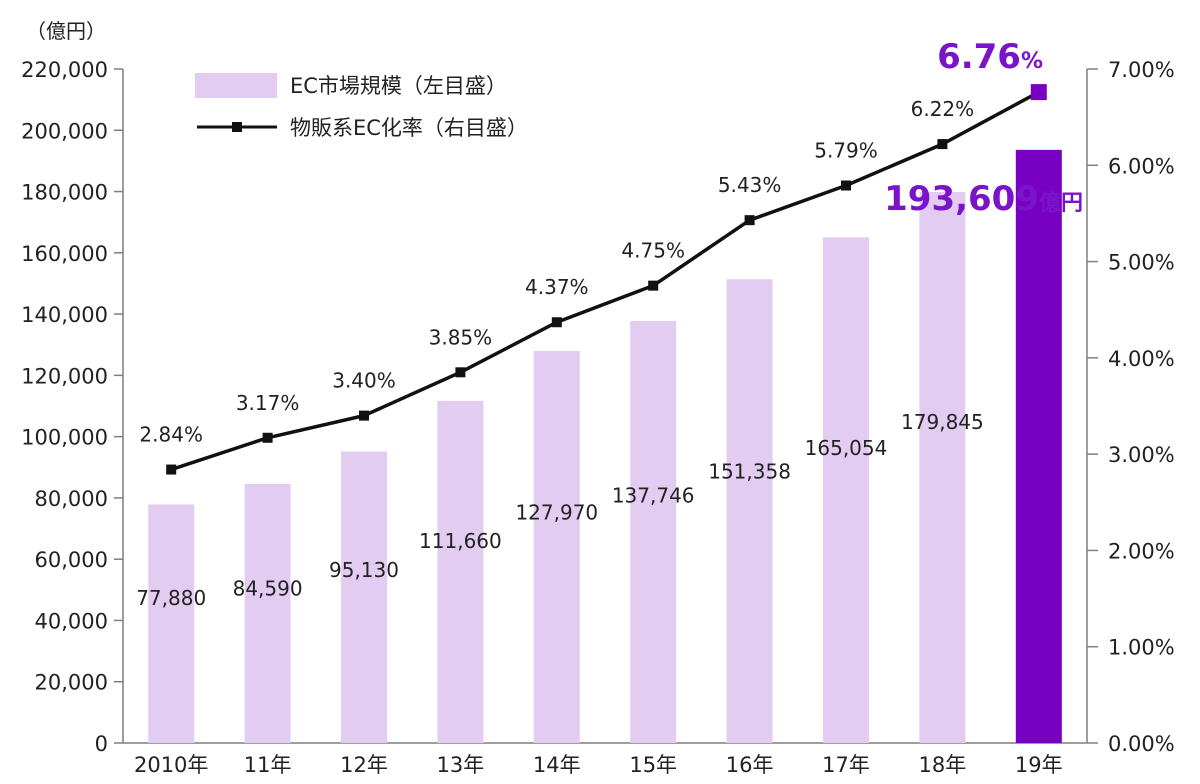 This screenshot has width=1200, height=784. What do you see at coordinates (750, 185) in the screenshot?
I see `rate-value-label: 5.43%` at bounding box center [750, 185].